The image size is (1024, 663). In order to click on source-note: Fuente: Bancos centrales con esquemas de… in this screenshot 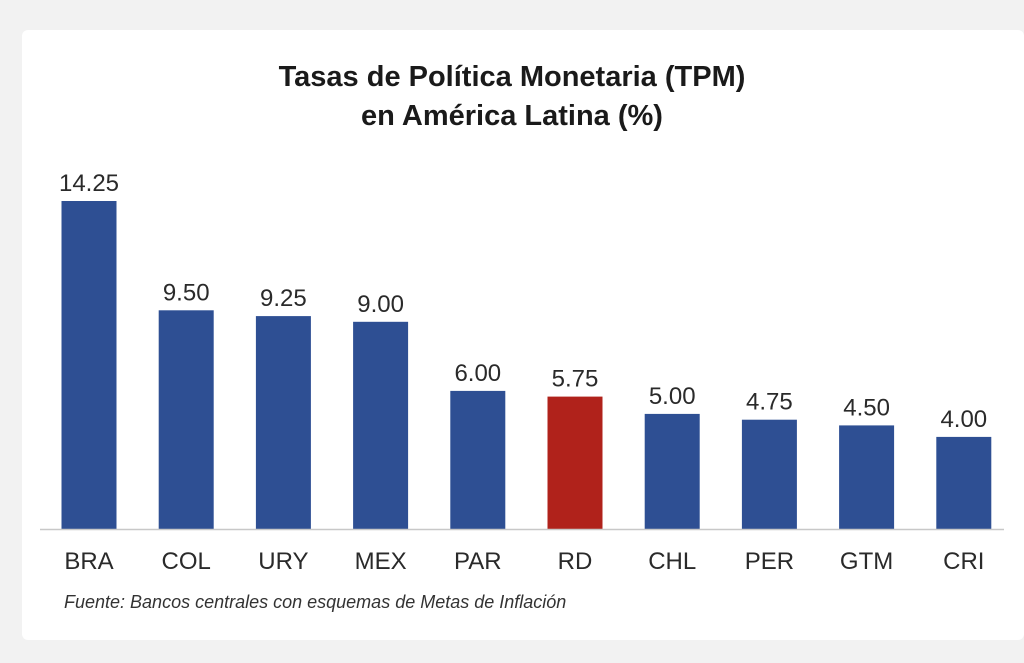, I will do `click(315, 602)`.